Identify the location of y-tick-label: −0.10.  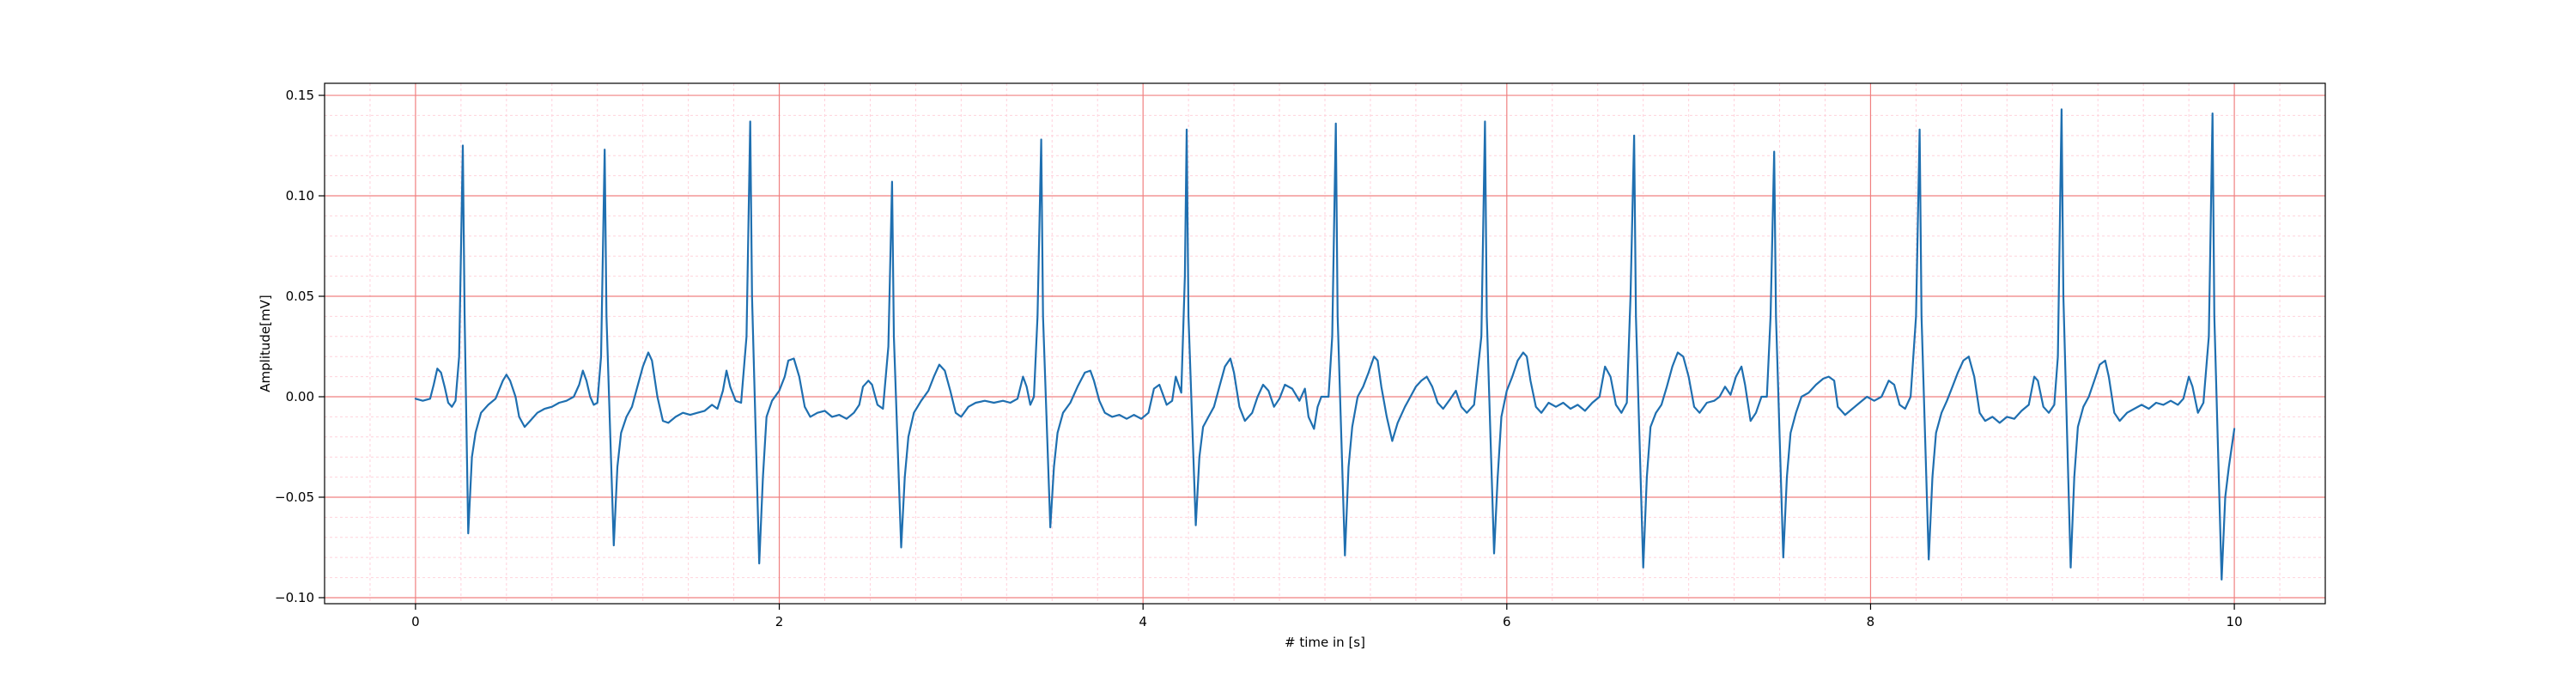
(294, 597).